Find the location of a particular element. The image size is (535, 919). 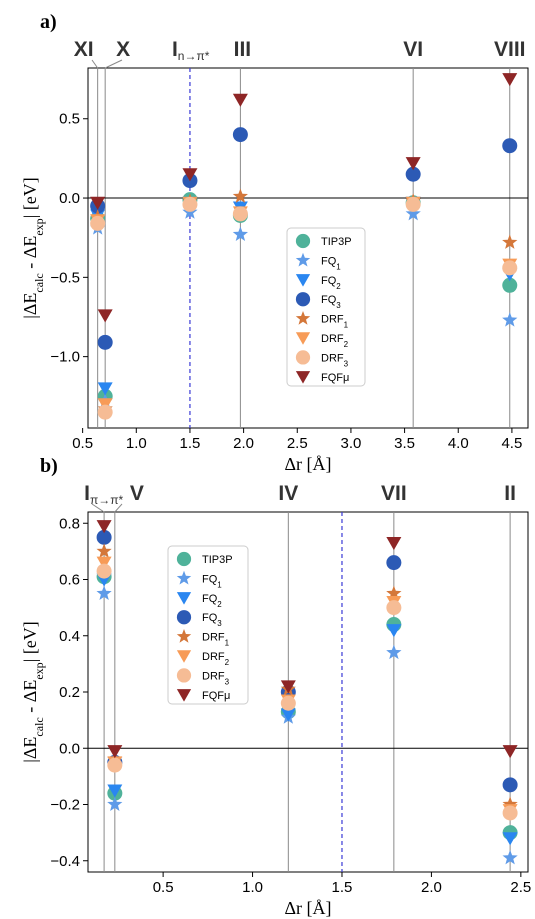

data-point-drf2 is located at coordinates (104, 563).